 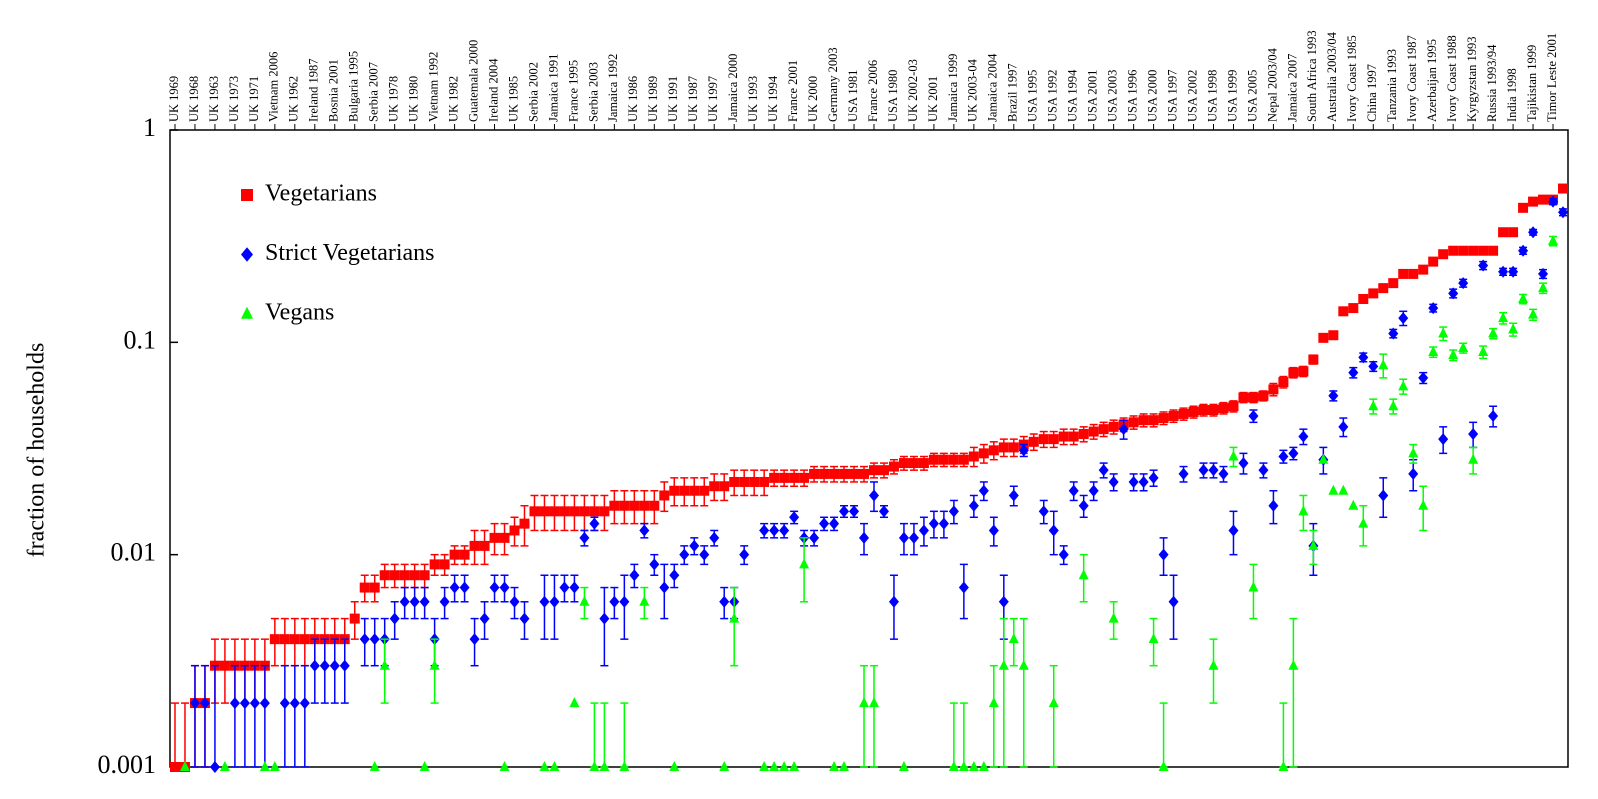 I want to click on x-tick-label: USA 1992, so click(x=1053, y=96).